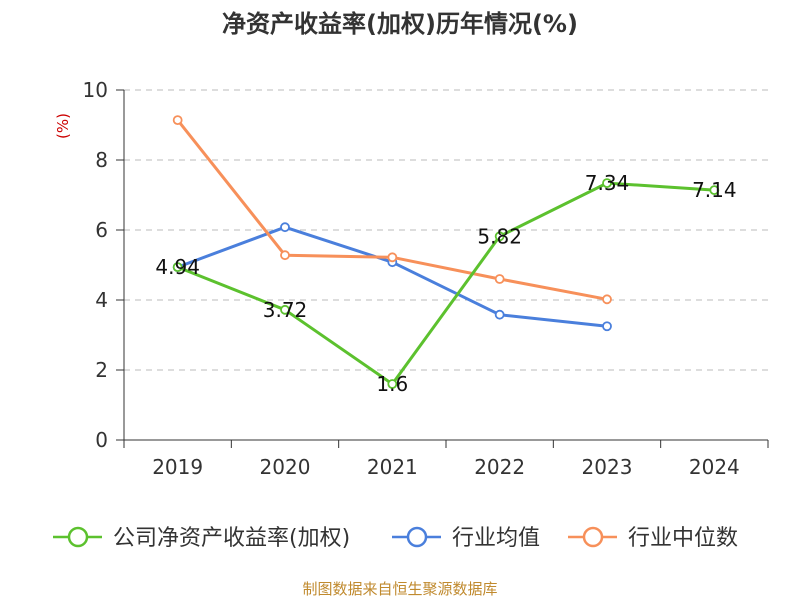 The height and width of the screenshot is (600, 800). What do you see at coordinates (101, 300) in the screenshot?
I see `y-tick-label: 4` at bounding box center [101, 300].